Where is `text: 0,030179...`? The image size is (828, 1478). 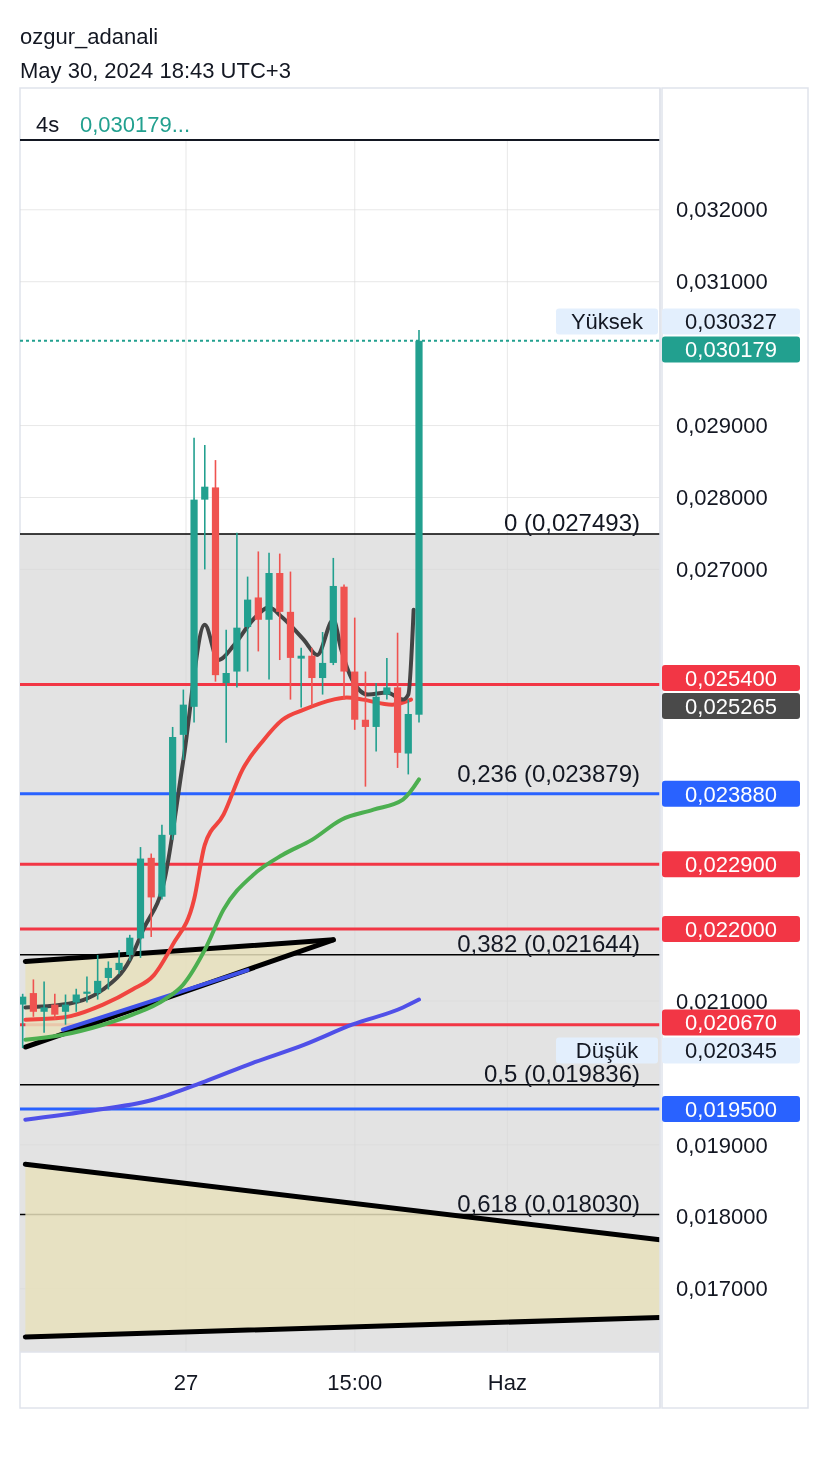 text: 0,030179... is located at coordinates (135, 124).